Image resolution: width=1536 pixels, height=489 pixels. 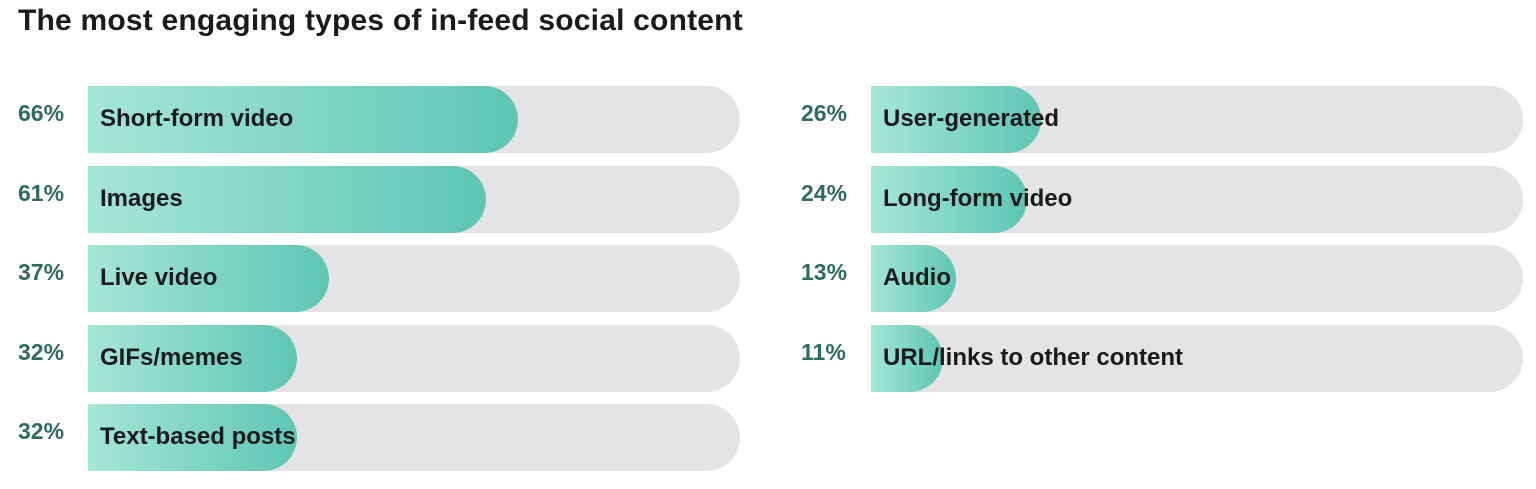 What do you see at coordinates (41, 272) in the screenshot?
I see `percent-label: 37%` at bounding box center [41, 272].